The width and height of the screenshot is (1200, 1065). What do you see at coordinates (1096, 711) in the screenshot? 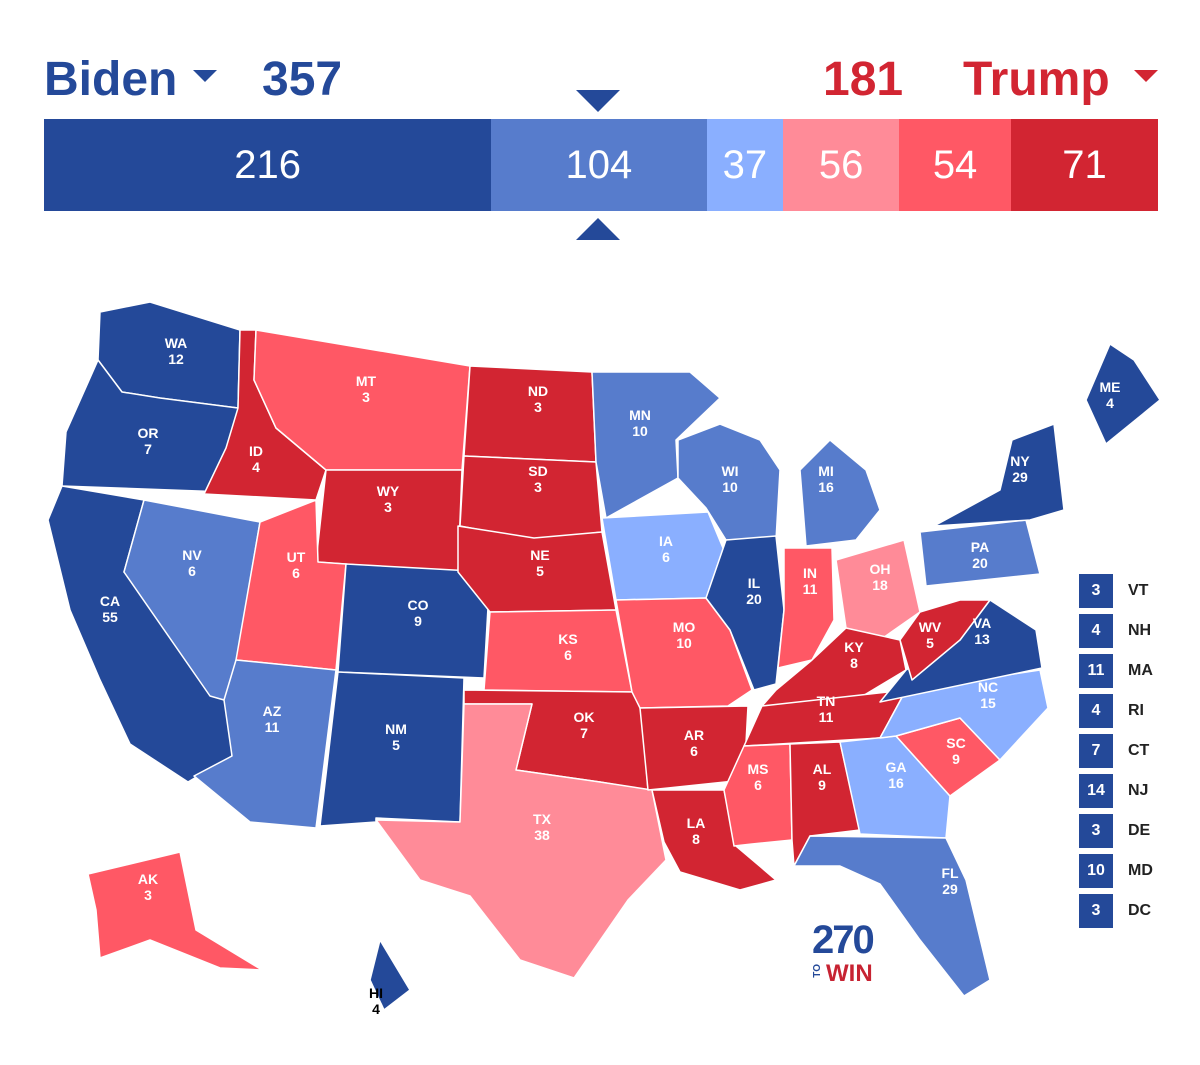
I see `small-state-ev-ri: 4` at bounding box center [1096, 711].